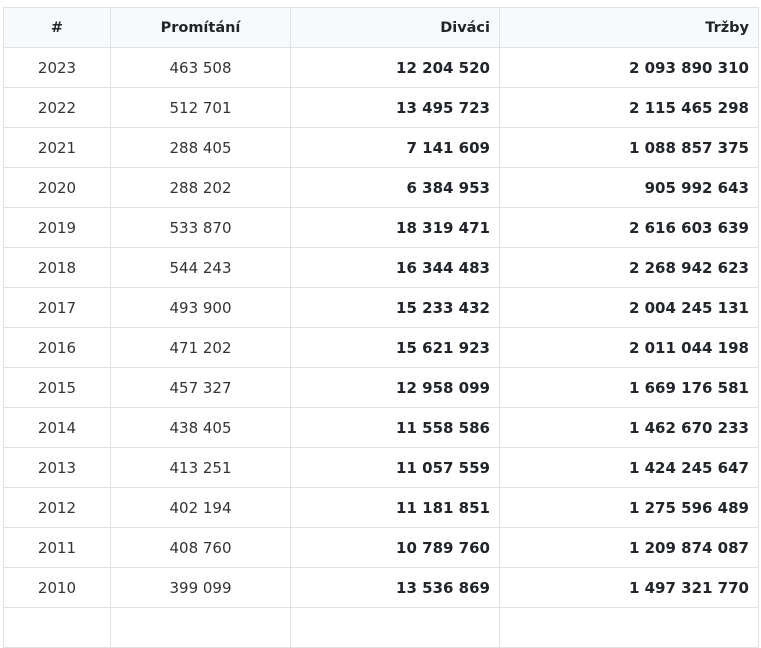 The width and height of the screenshot is (761, 648). What do you see at coordinates (200, 187) in the screenshot?
I see `cell-screenings: 288 202` at bounding box center [200, 187].